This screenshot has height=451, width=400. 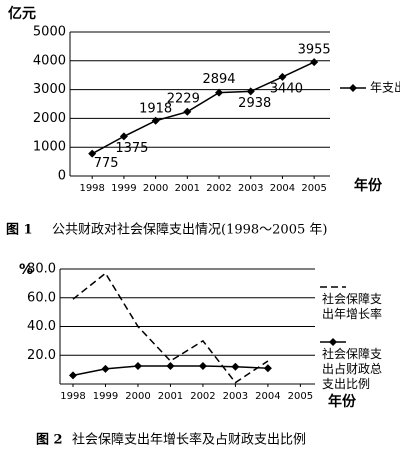 What do you see at coordinates (218, 79) in the screenshot?
I see `data-label: 2894` at bounding box center [218, 79].